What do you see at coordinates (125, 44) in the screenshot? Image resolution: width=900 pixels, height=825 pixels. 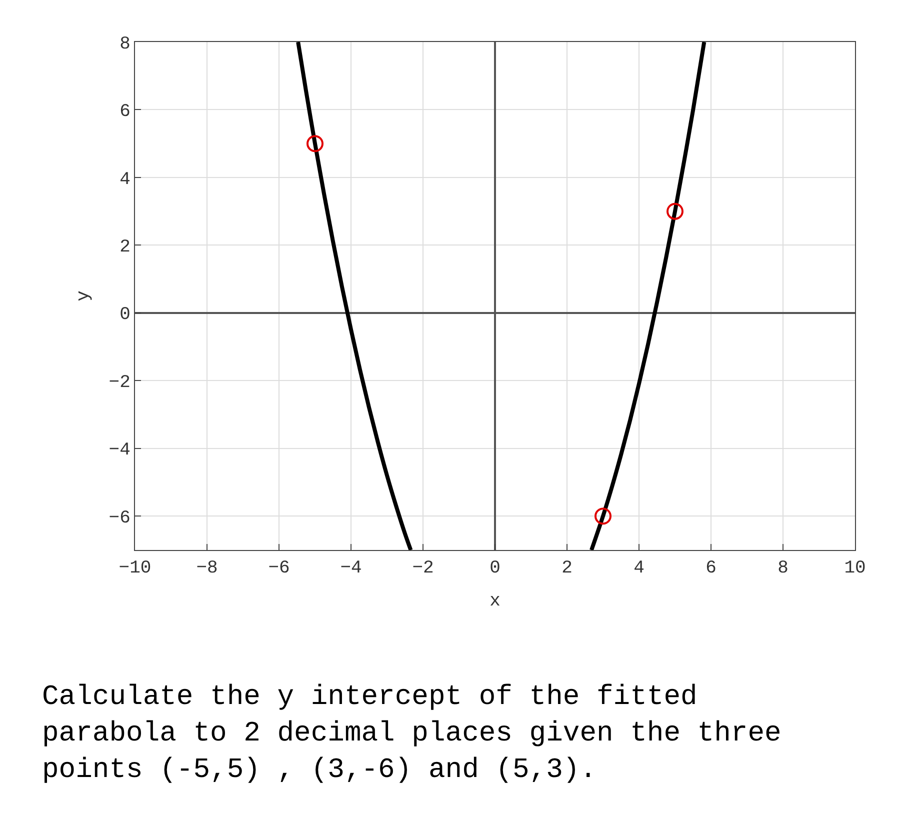 I see `y-tick-label: 8` at bounding box center [125, 44].